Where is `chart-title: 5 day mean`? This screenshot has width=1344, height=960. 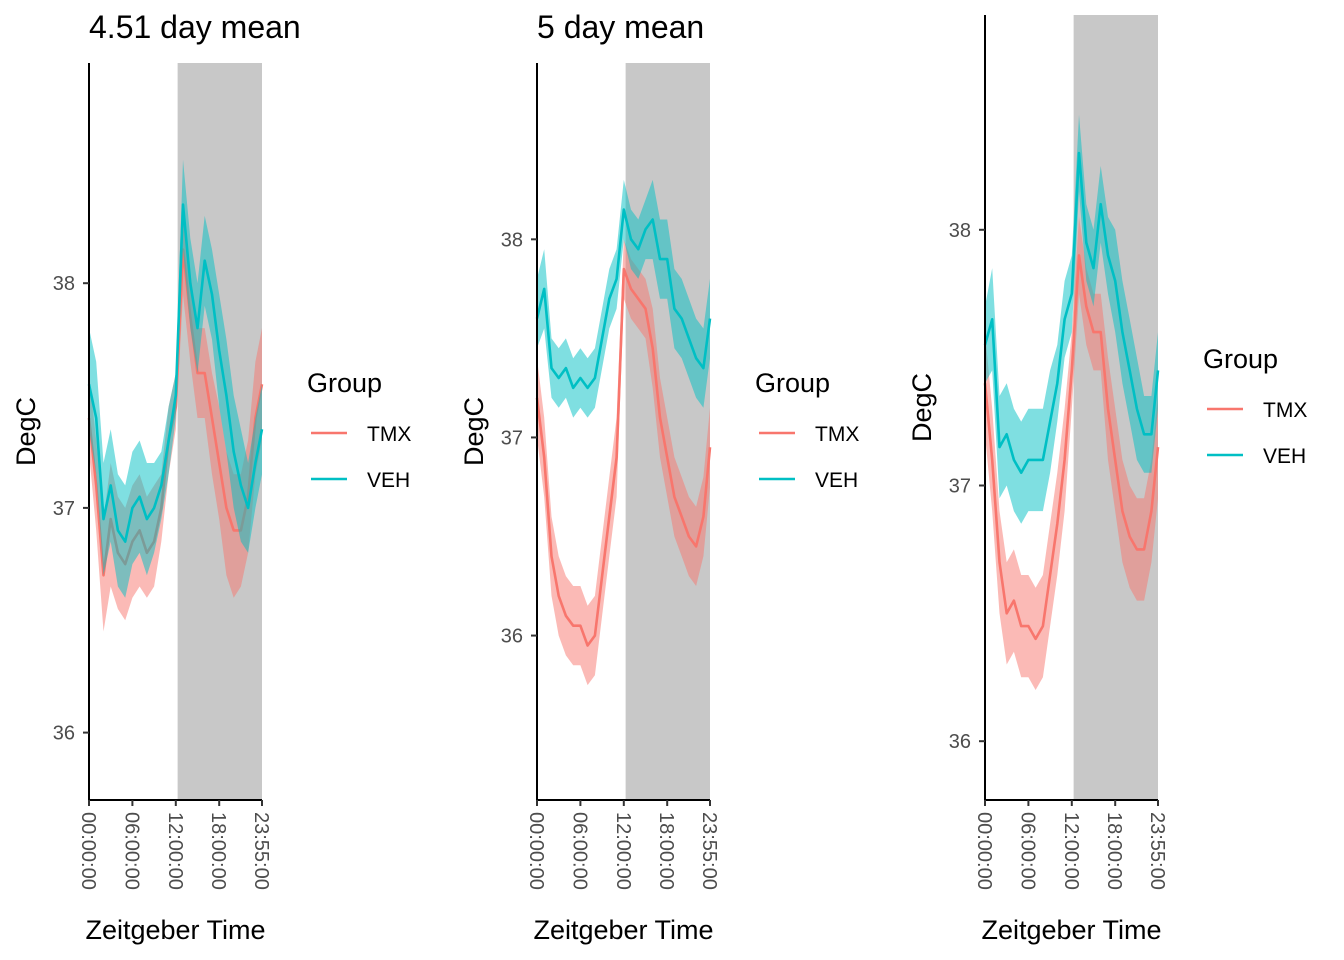 chart-title: 5 day mean is located at coordinates (620, 27).